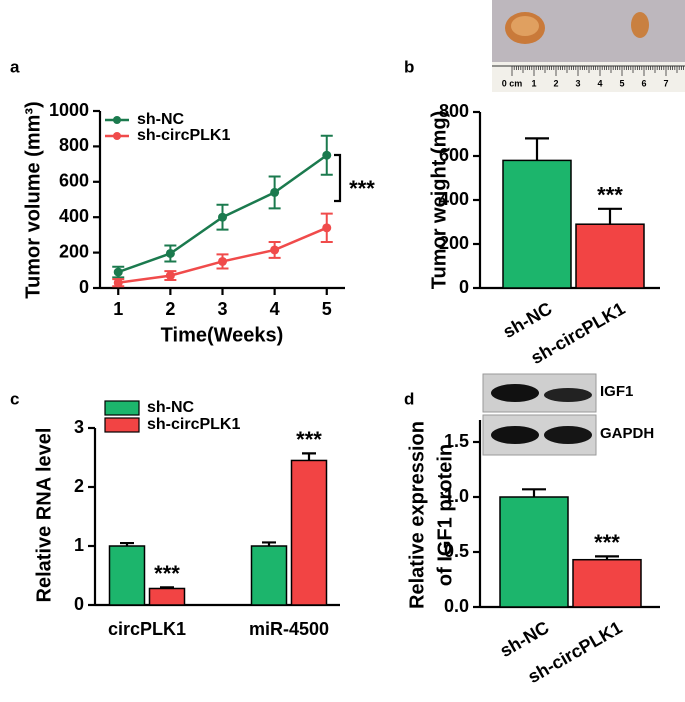 This screenshot has width=685, height=702. I want to click on ruler-label: 5, so click(621, 83).